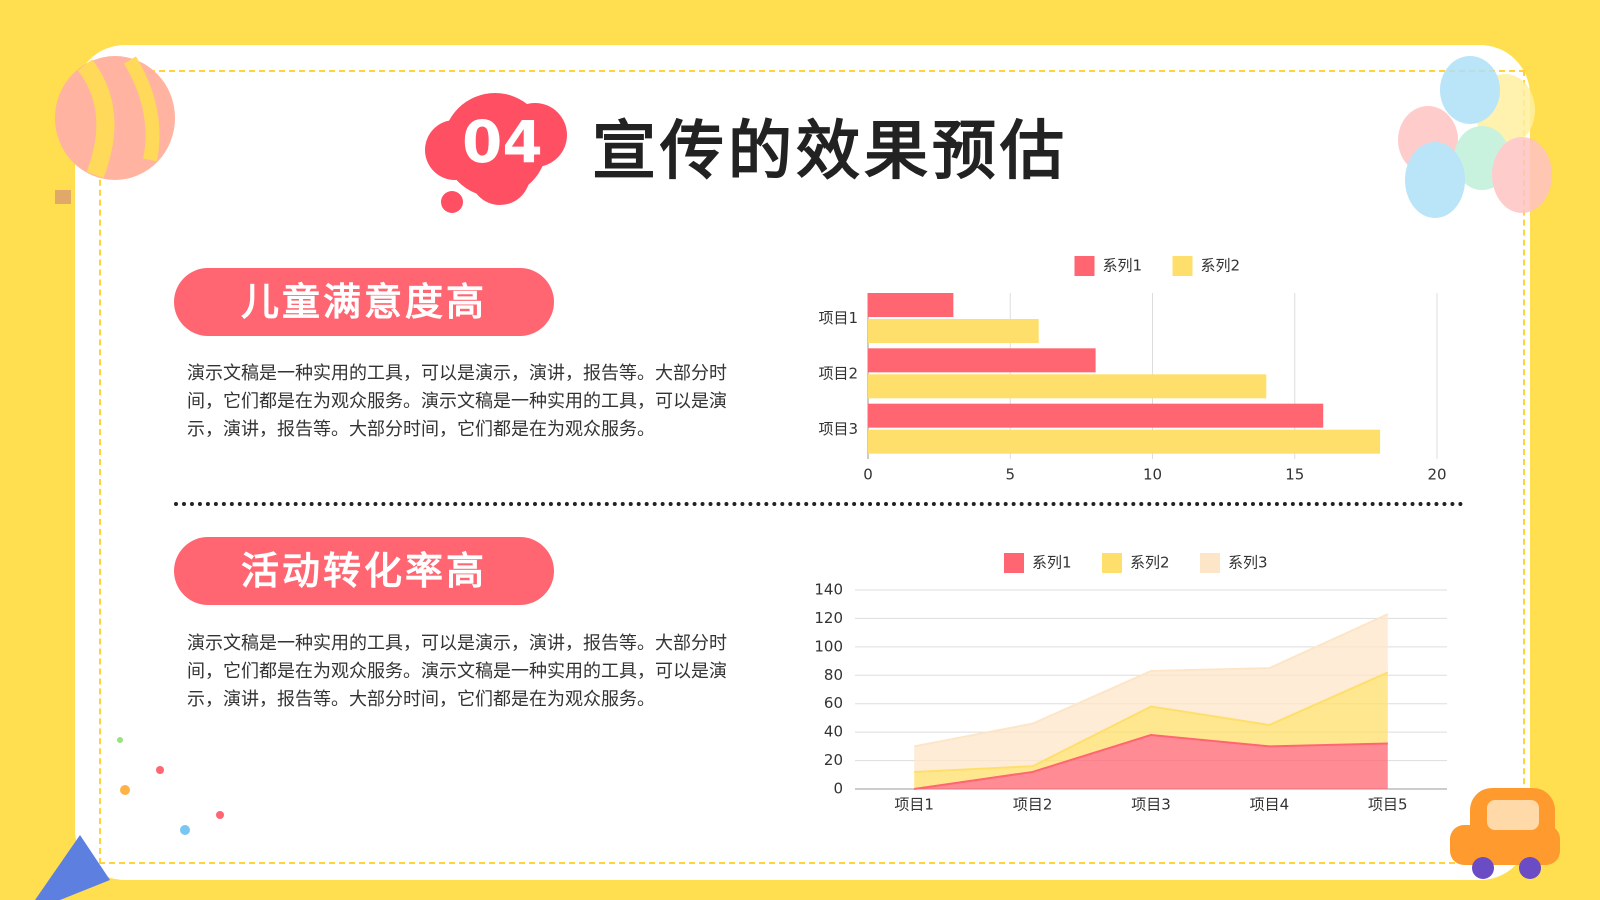 Image resolution: width=1600 pixels, height=900 pixels. Describe the element at coordinates (828, 590) in the screenshot. I see `y-tick-label: 140` at that location.